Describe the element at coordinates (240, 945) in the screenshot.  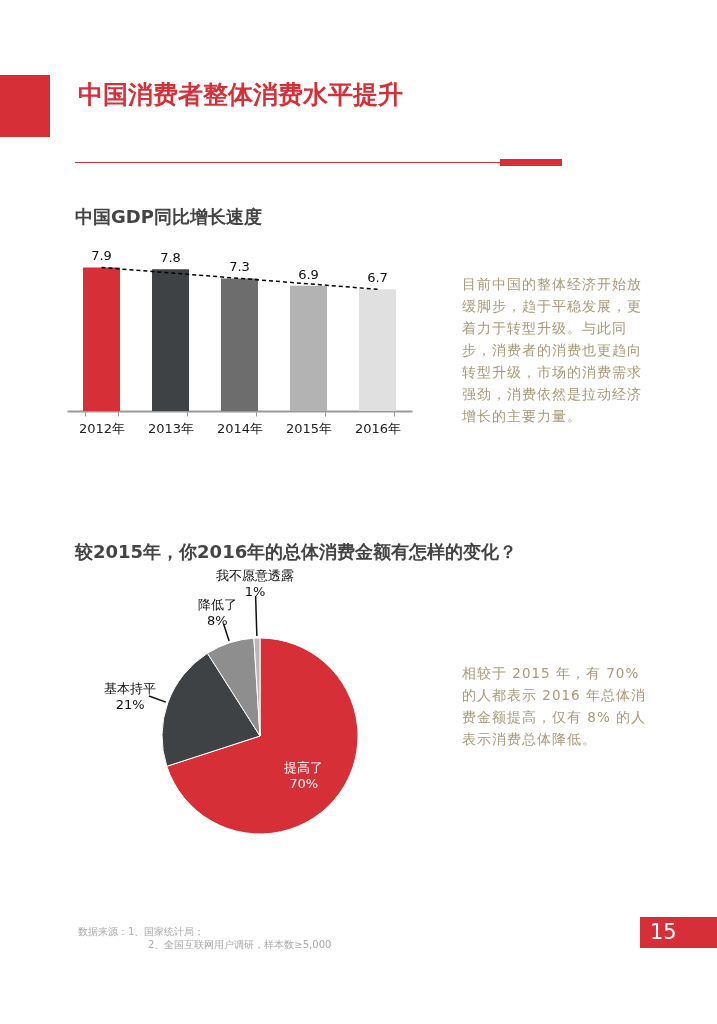
I see `text: 2、全国互联网用户调研，样本数≥5,000` at that location.